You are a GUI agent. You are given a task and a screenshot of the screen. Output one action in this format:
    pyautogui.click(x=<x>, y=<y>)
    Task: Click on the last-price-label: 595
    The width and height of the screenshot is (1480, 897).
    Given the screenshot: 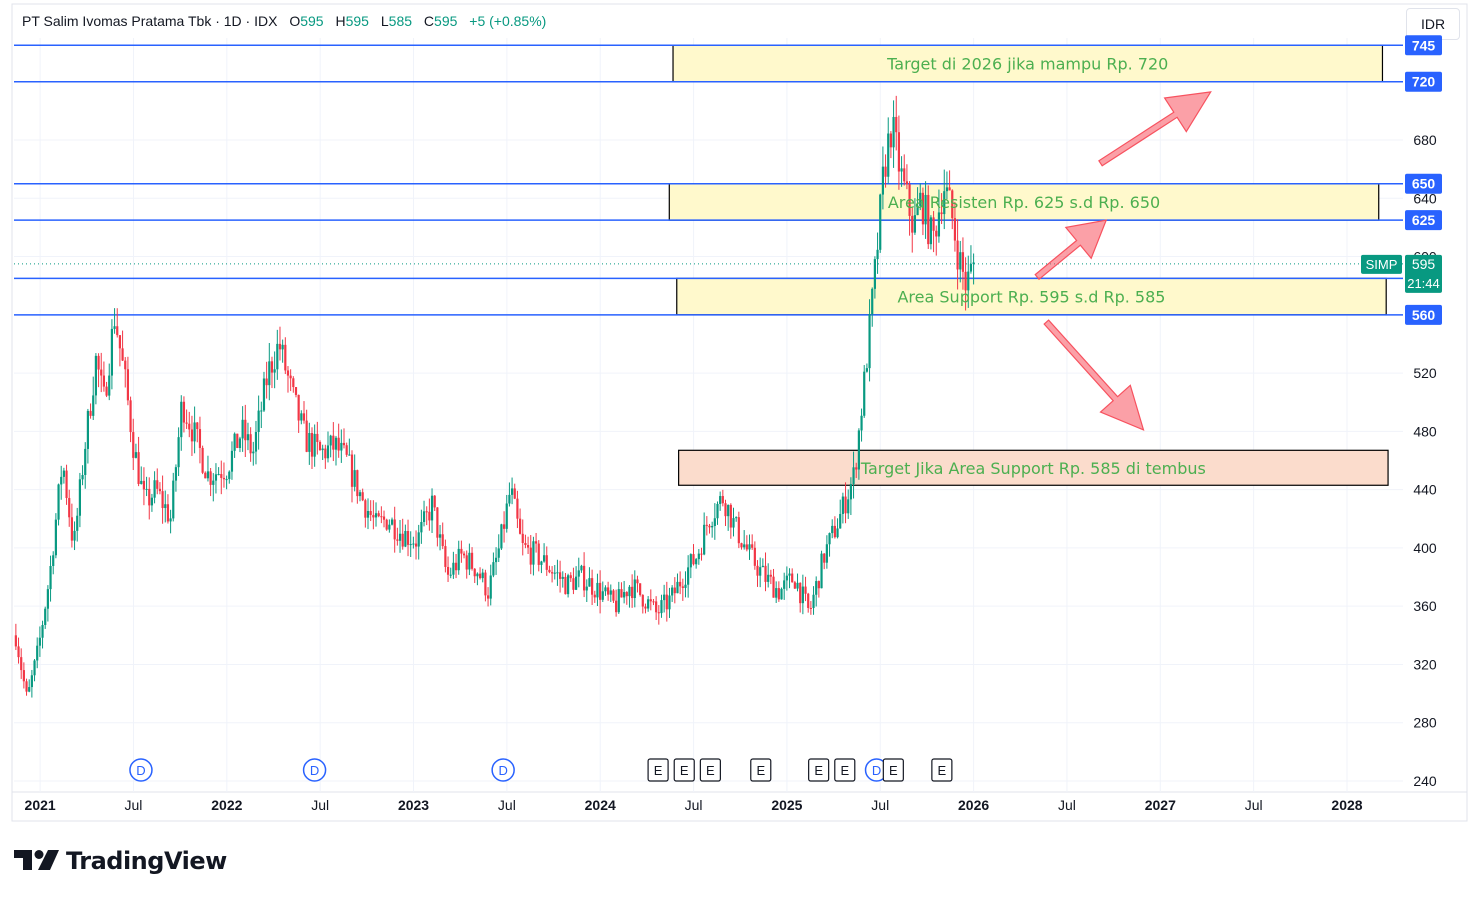 What is the action you would take?
    pyautogui.click(x=1424, y=264)
    